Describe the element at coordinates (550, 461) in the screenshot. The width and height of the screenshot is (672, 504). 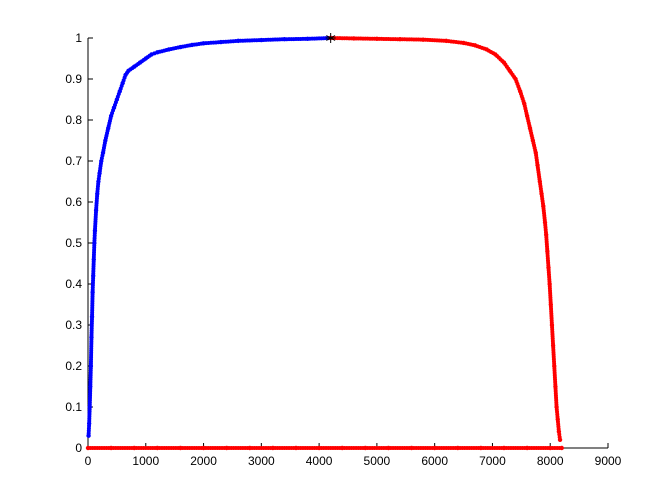
I see `x-tick-label: 8000` at that location.